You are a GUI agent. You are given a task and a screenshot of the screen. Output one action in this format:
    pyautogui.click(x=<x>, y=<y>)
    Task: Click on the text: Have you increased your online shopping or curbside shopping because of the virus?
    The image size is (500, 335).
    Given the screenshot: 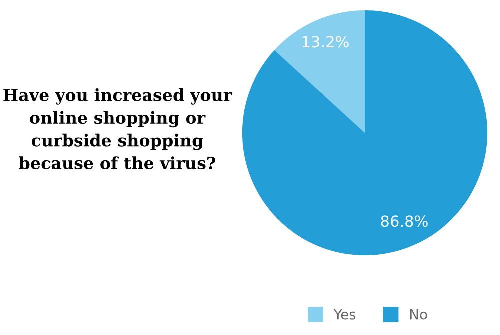 What is the action you would take?
    pyautogui.click(x=118, y=129)
    